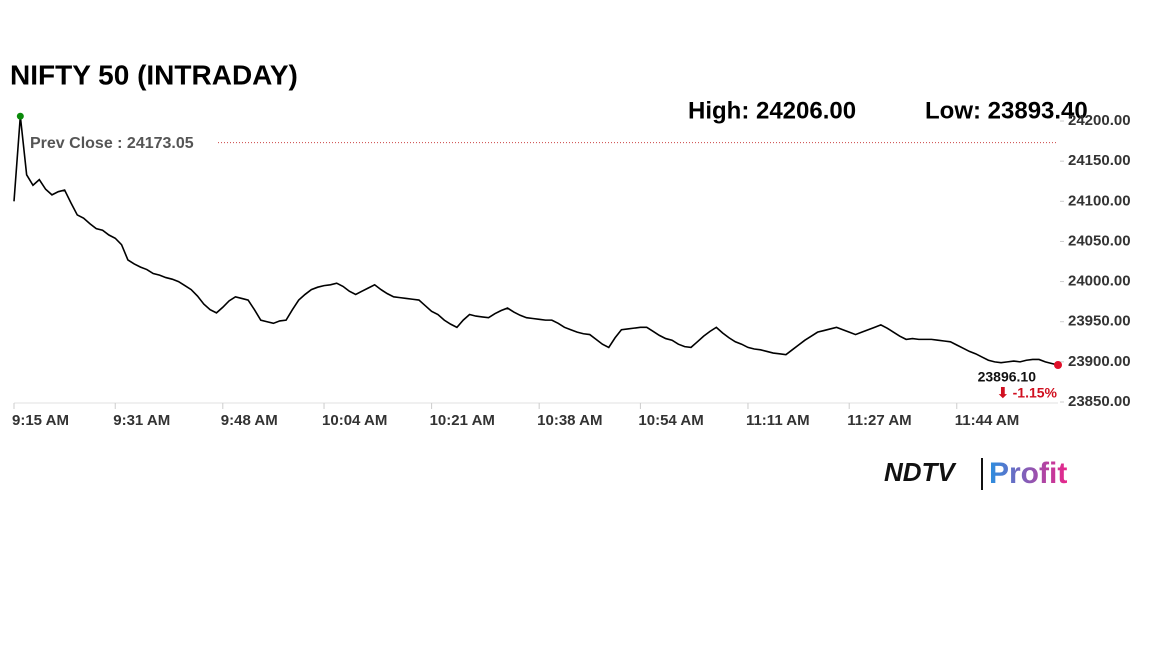 The width and height of the screenshot is (1152, 648). Describe the element at coordinates (1058, 364) in the screenshot. I see `last-dot` at that location.